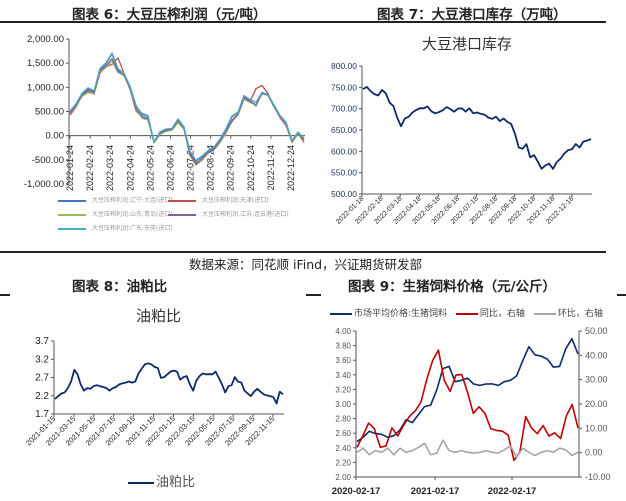 The width and height of the screenshot is (626, 501). Describe the element at coordinates (344, 109) in the screenshot. I see `y-tick-label: 700.00` at that location.